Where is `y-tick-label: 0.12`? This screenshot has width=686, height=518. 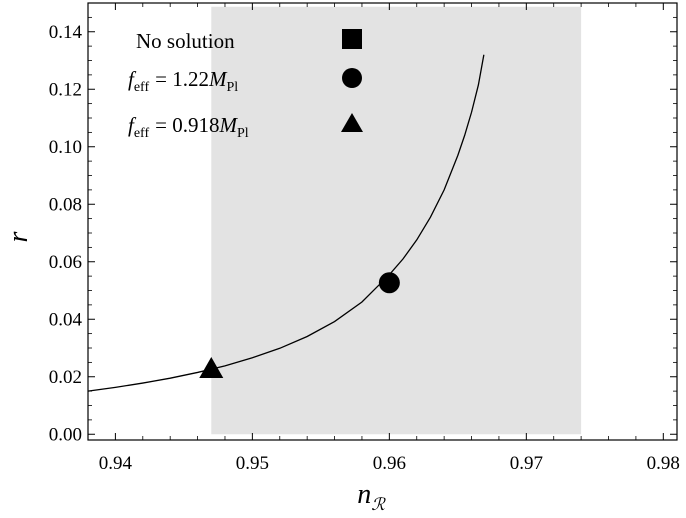
y-tick-label: 0.12 is located at coordinates (65, 89).